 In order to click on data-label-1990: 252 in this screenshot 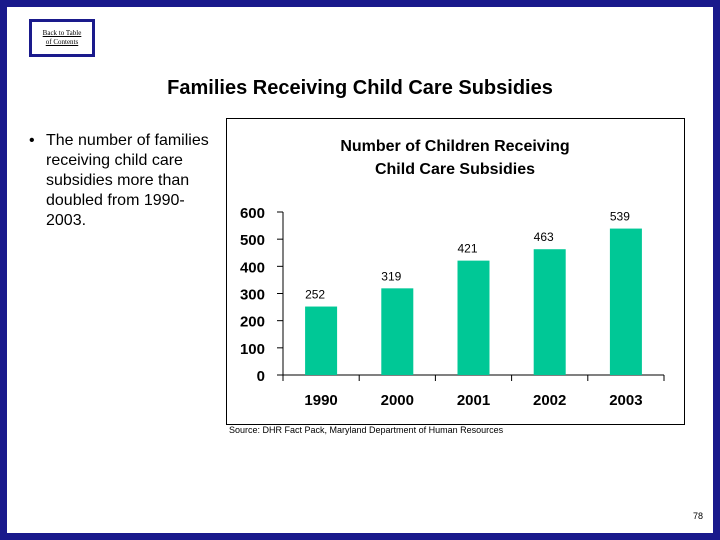, I will do `click(315, 295)`.